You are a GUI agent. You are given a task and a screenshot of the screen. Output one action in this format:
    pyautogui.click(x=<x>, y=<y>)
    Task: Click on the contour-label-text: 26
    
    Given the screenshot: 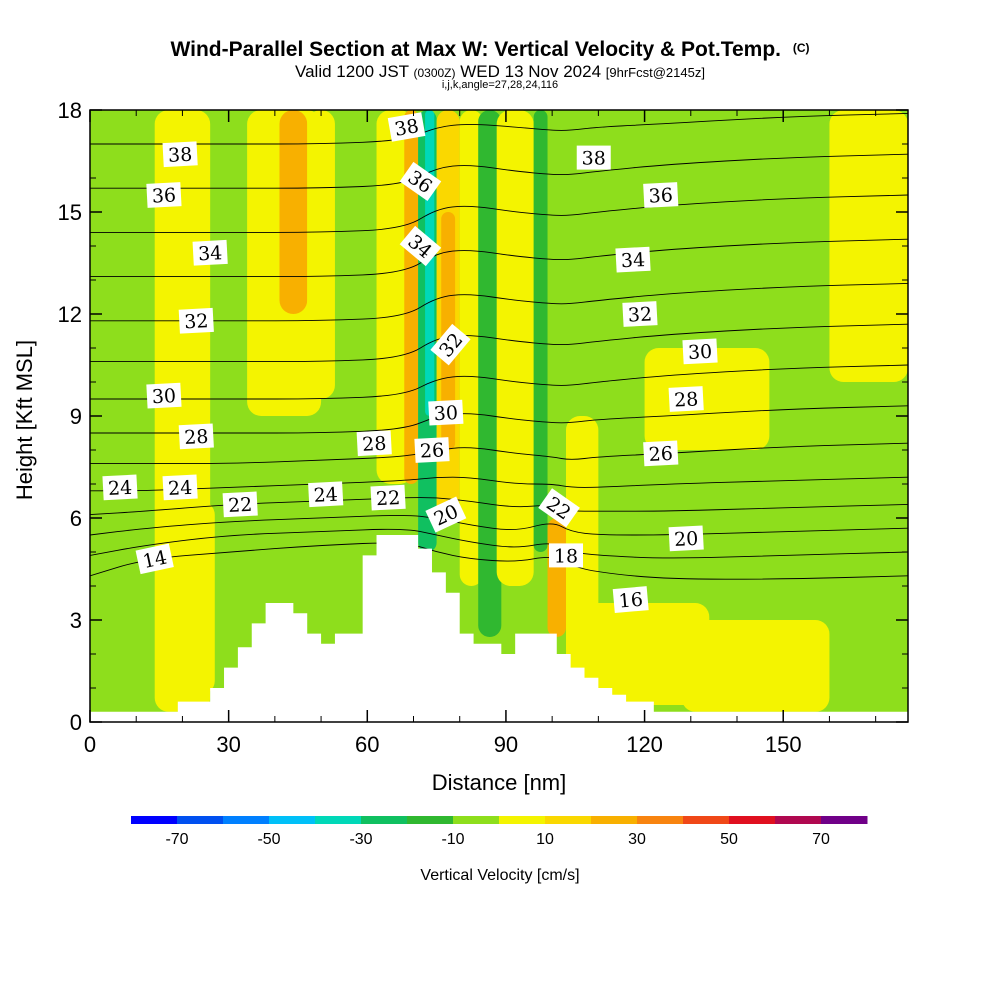 What is the action you would take?
    pyautogui.click(x=660, y=454)
    